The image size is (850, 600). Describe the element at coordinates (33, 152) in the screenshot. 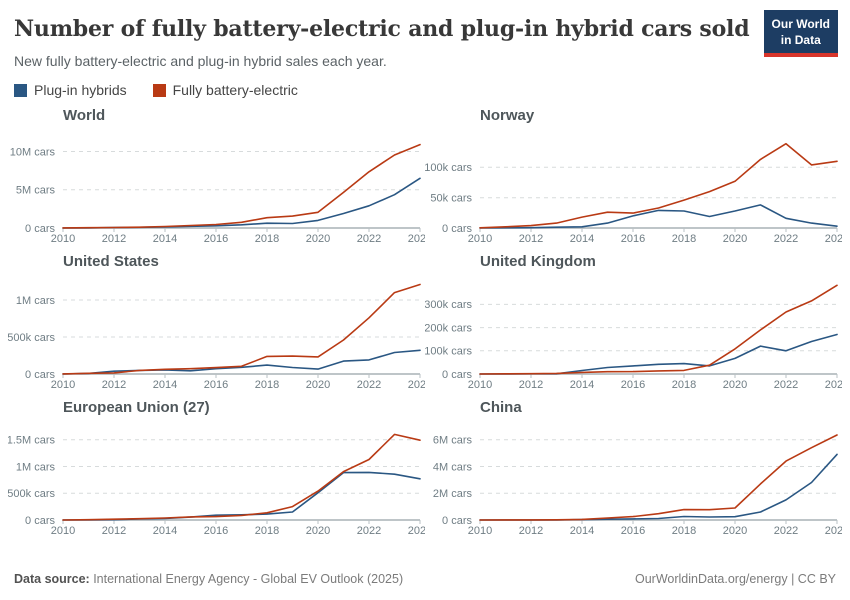

I see `y-axis-tick-label: 10M cars` at that location.